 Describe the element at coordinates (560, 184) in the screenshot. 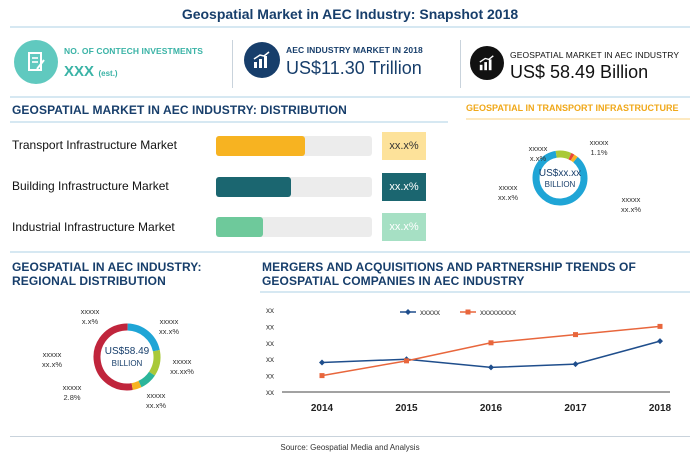

I see `transport-center-unit: BILLION` at that location.